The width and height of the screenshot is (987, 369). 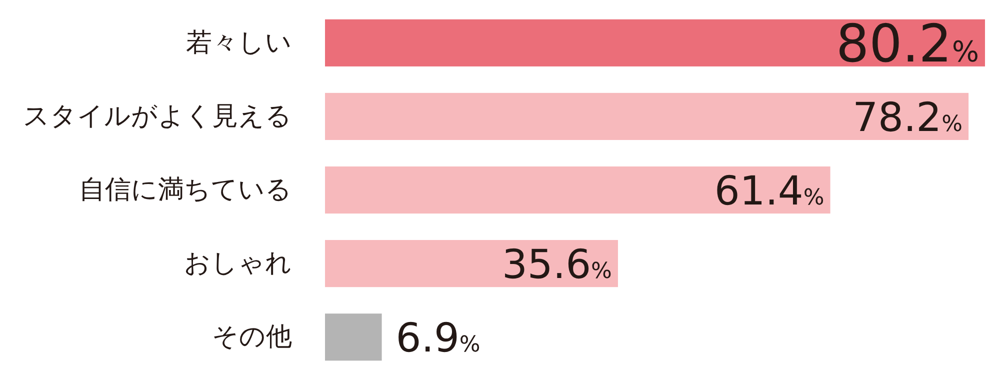 I want to click on data-label: 61.4%, so click(x=769, y=191).